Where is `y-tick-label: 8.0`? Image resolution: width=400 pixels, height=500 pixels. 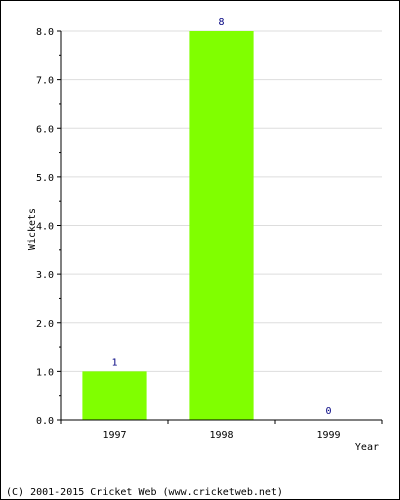
y-tick-label: 8.0 is located at coordinates (45, 32).